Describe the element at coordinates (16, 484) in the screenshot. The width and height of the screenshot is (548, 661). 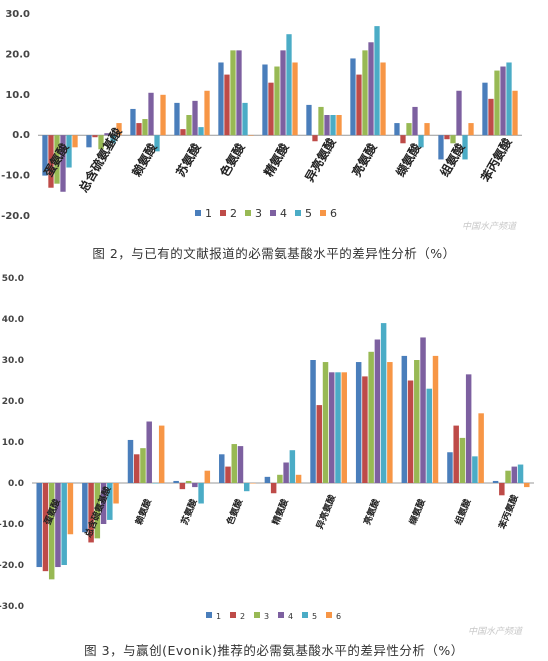
I see `chart1-y-tick-label: 0.0` at that location.